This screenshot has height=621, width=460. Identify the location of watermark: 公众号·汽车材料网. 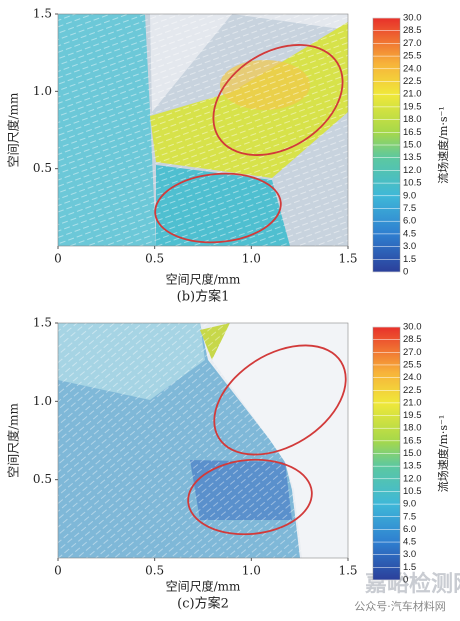
(400, 606).